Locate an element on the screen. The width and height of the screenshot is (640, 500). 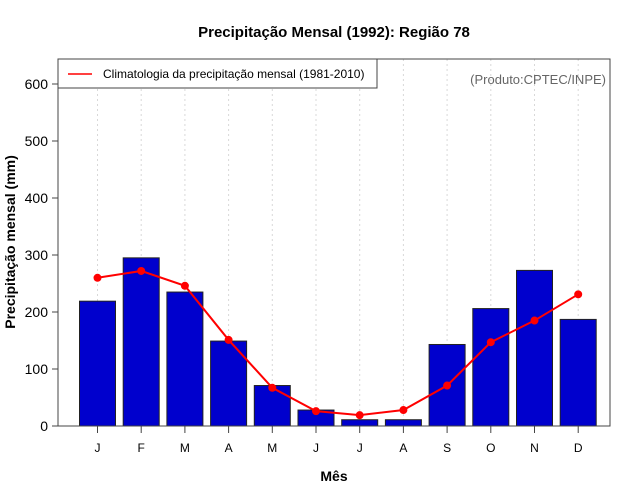
y-tick-label: 500 is located at coordinates (37, 141).